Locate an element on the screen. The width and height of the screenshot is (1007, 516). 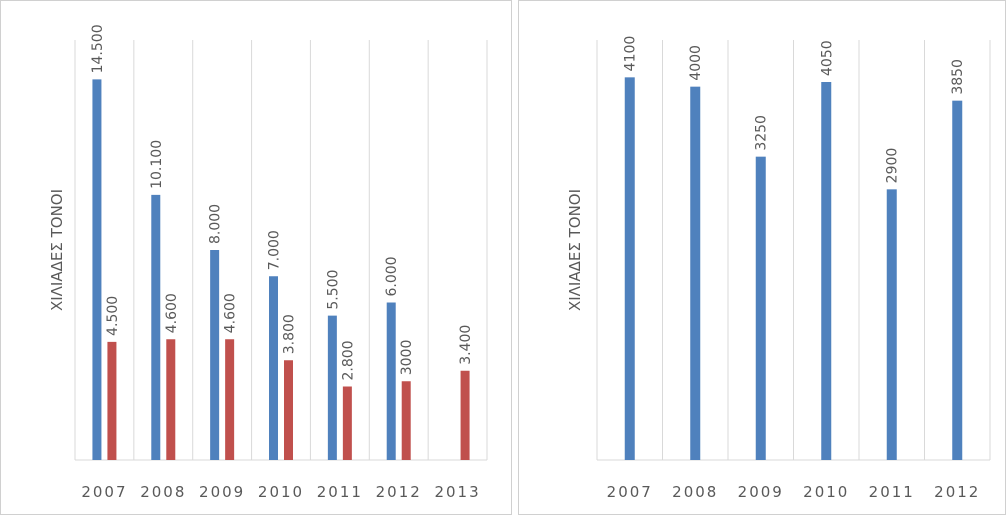
value-label: 3.800 is located at coordinates (290, 334).